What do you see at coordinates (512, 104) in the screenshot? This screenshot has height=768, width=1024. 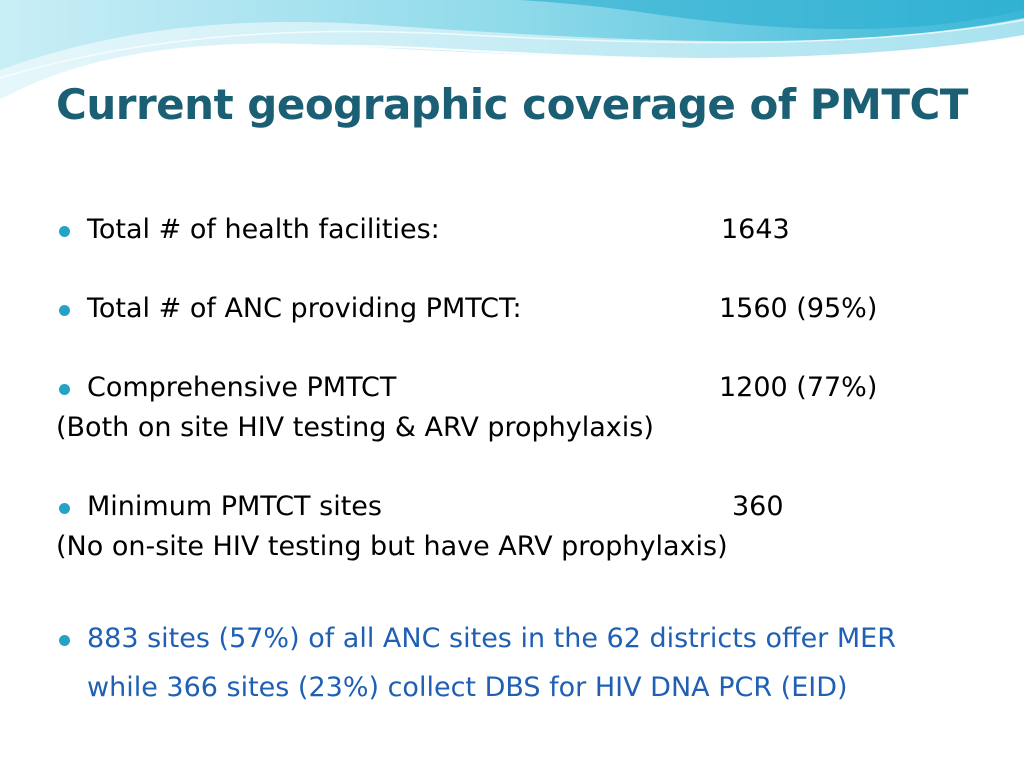 I see `slide-title: Current geographic coverage of PMTCT` at bounding box center [512, 104].